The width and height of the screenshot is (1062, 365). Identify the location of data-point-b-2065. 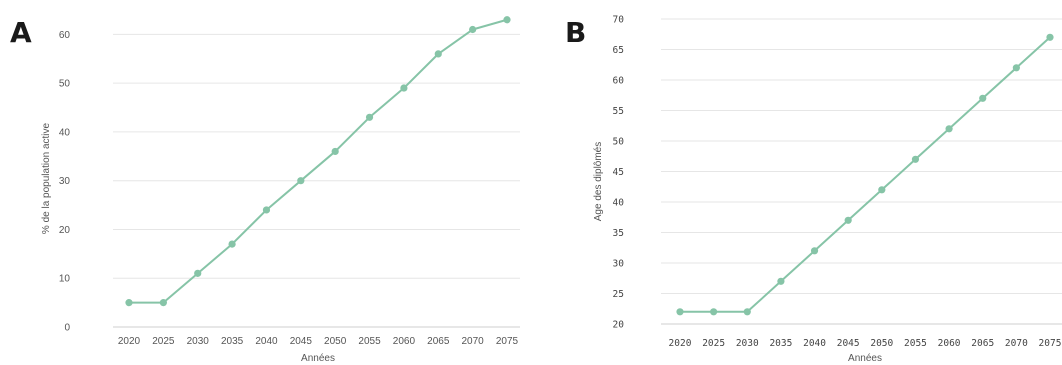
(983, 98).